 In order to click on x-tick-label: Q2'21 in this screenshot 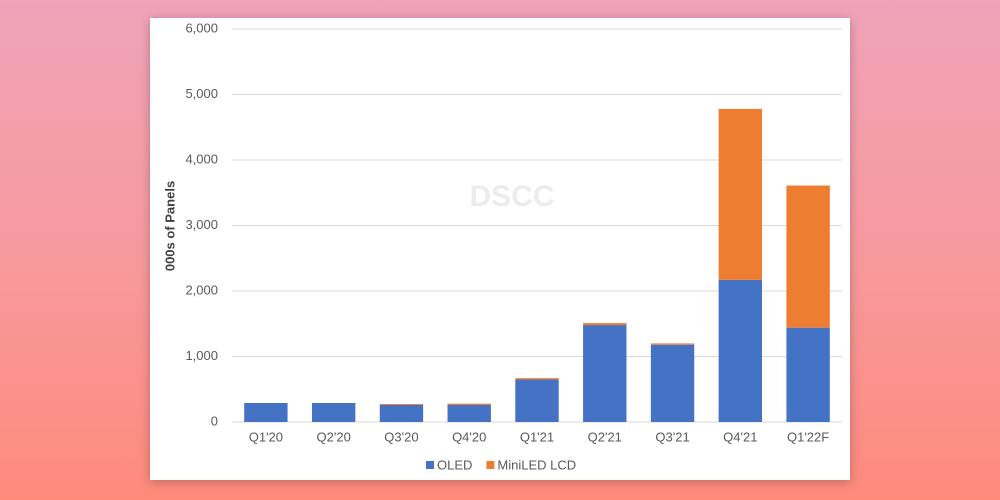, I will do `click(605, 436)`.